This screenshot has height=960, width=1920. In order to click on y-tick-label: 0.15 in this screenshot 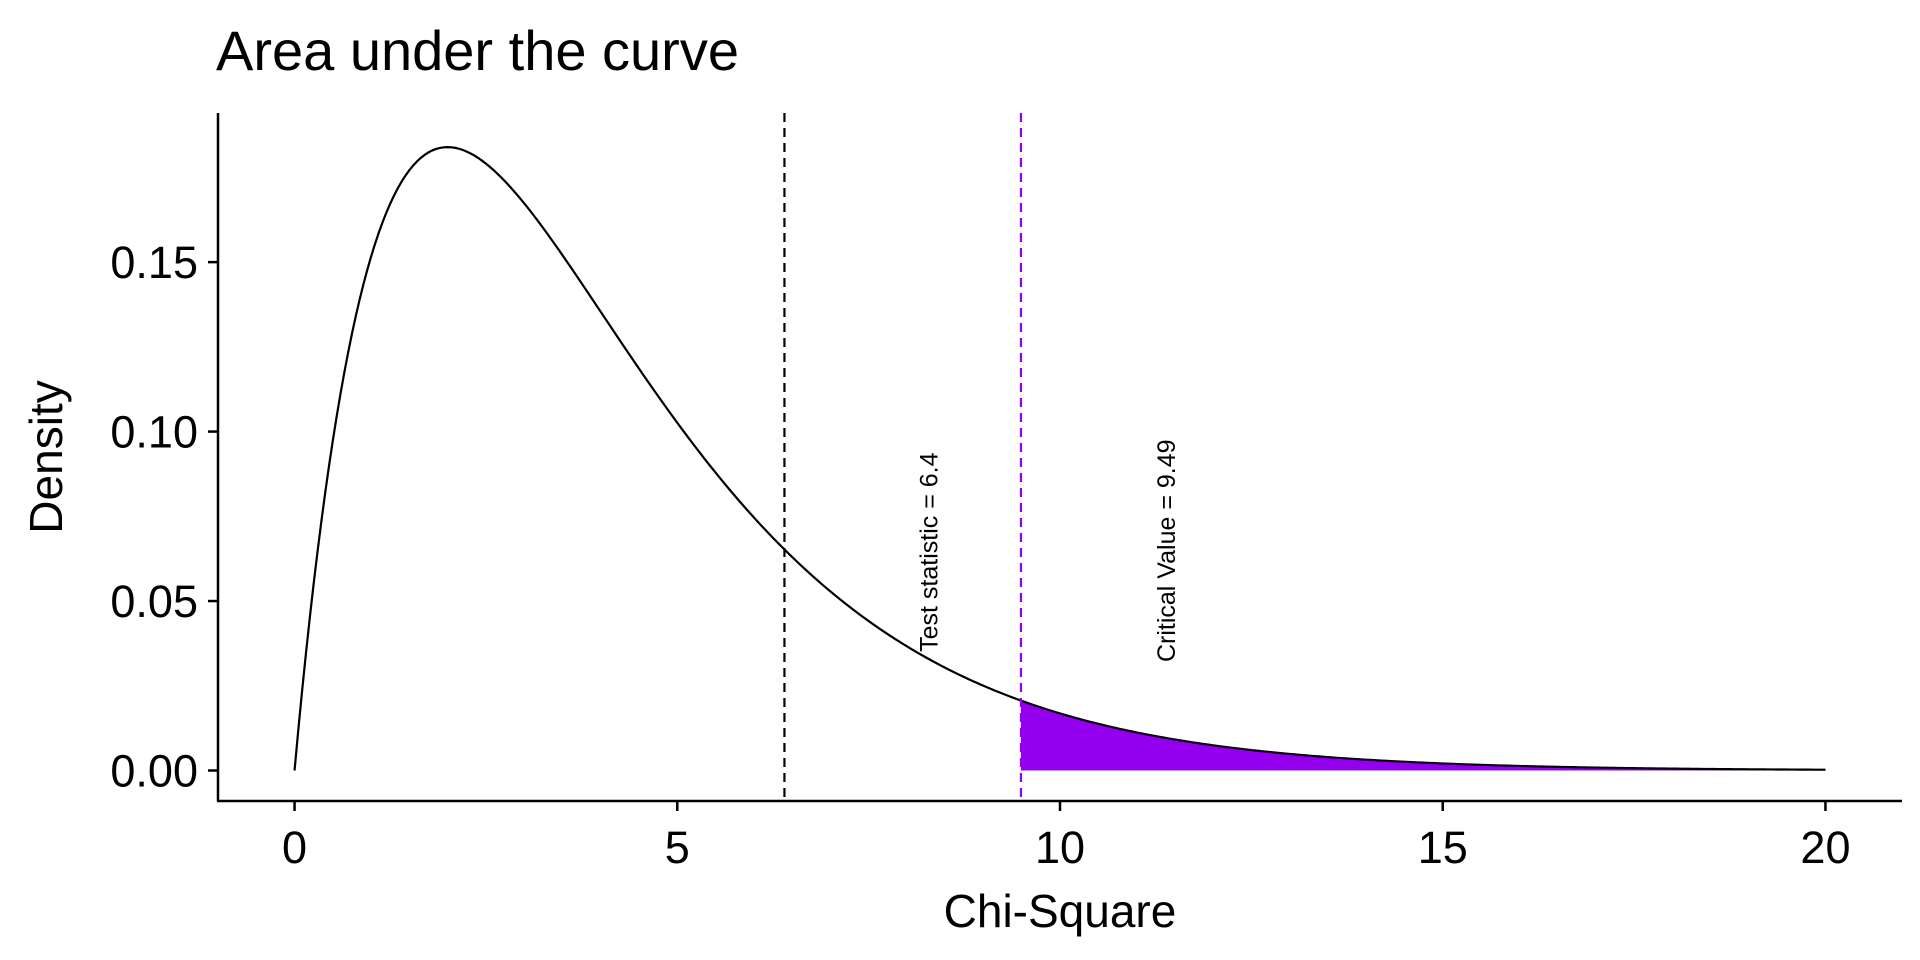, I will do `click(154, 262)`.